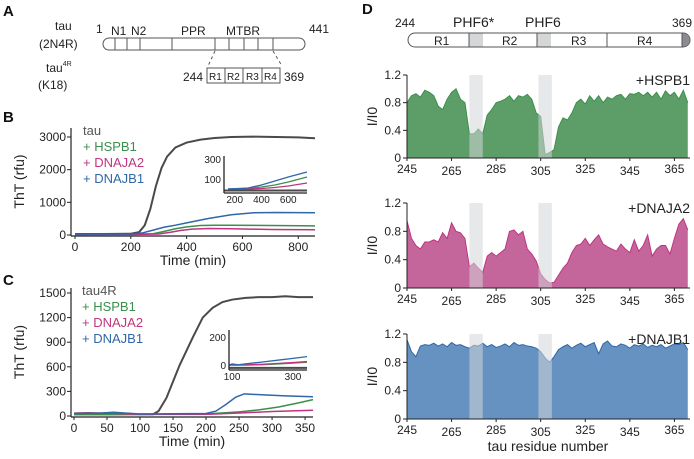 This screenshot has width=694, height=459. What do you see at coordinates (319, 29) in the screenshot?
I see `tau-end-label: 441` at bounding box center [319, 29].